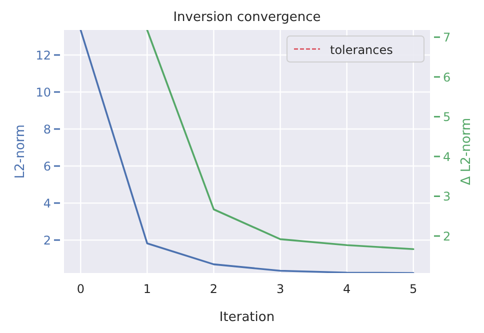  I want to click on y-tick-label: 4, so click(47, 203).